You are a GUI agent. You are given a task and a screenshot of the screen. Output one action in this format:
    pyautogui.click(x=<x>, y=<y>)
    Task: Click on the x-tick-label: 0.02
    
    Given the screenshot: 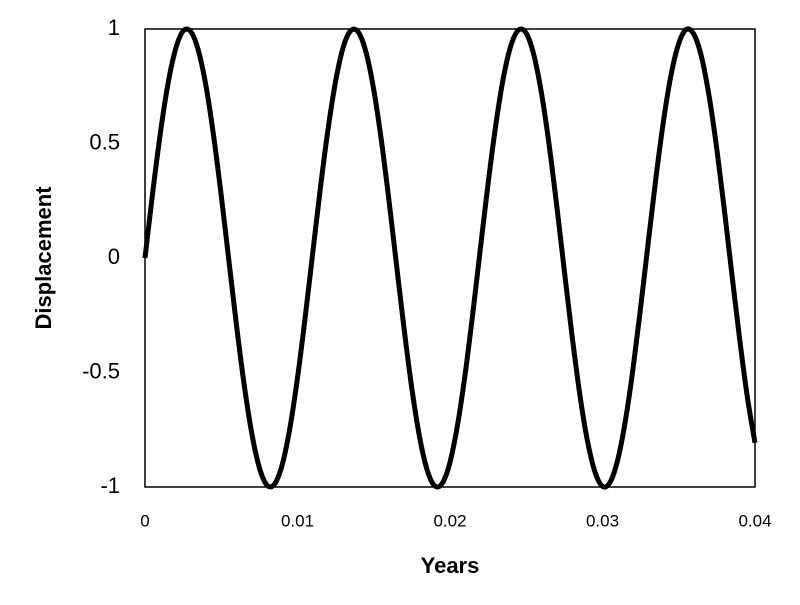 What is the action you would take?
    pyautogui.click(x=449, y=520)
    